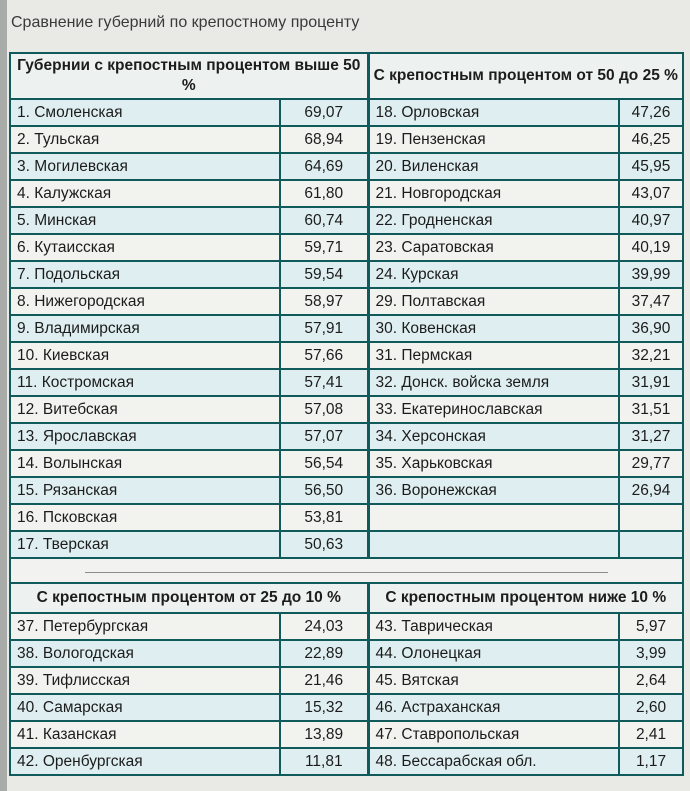 This screenshot has width=690, height=791. Describe the element at coordinates (651, 734) in the screenshot. I see `percent-value-cell: 2,41` at that location.